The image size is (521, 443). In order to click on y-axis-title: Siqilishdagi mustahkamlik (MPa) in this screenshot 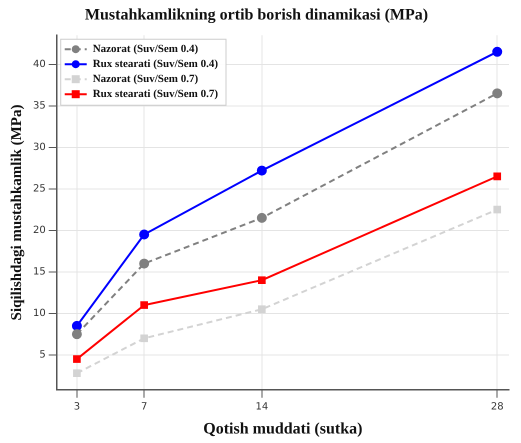, I will do `click(16, 212)`.